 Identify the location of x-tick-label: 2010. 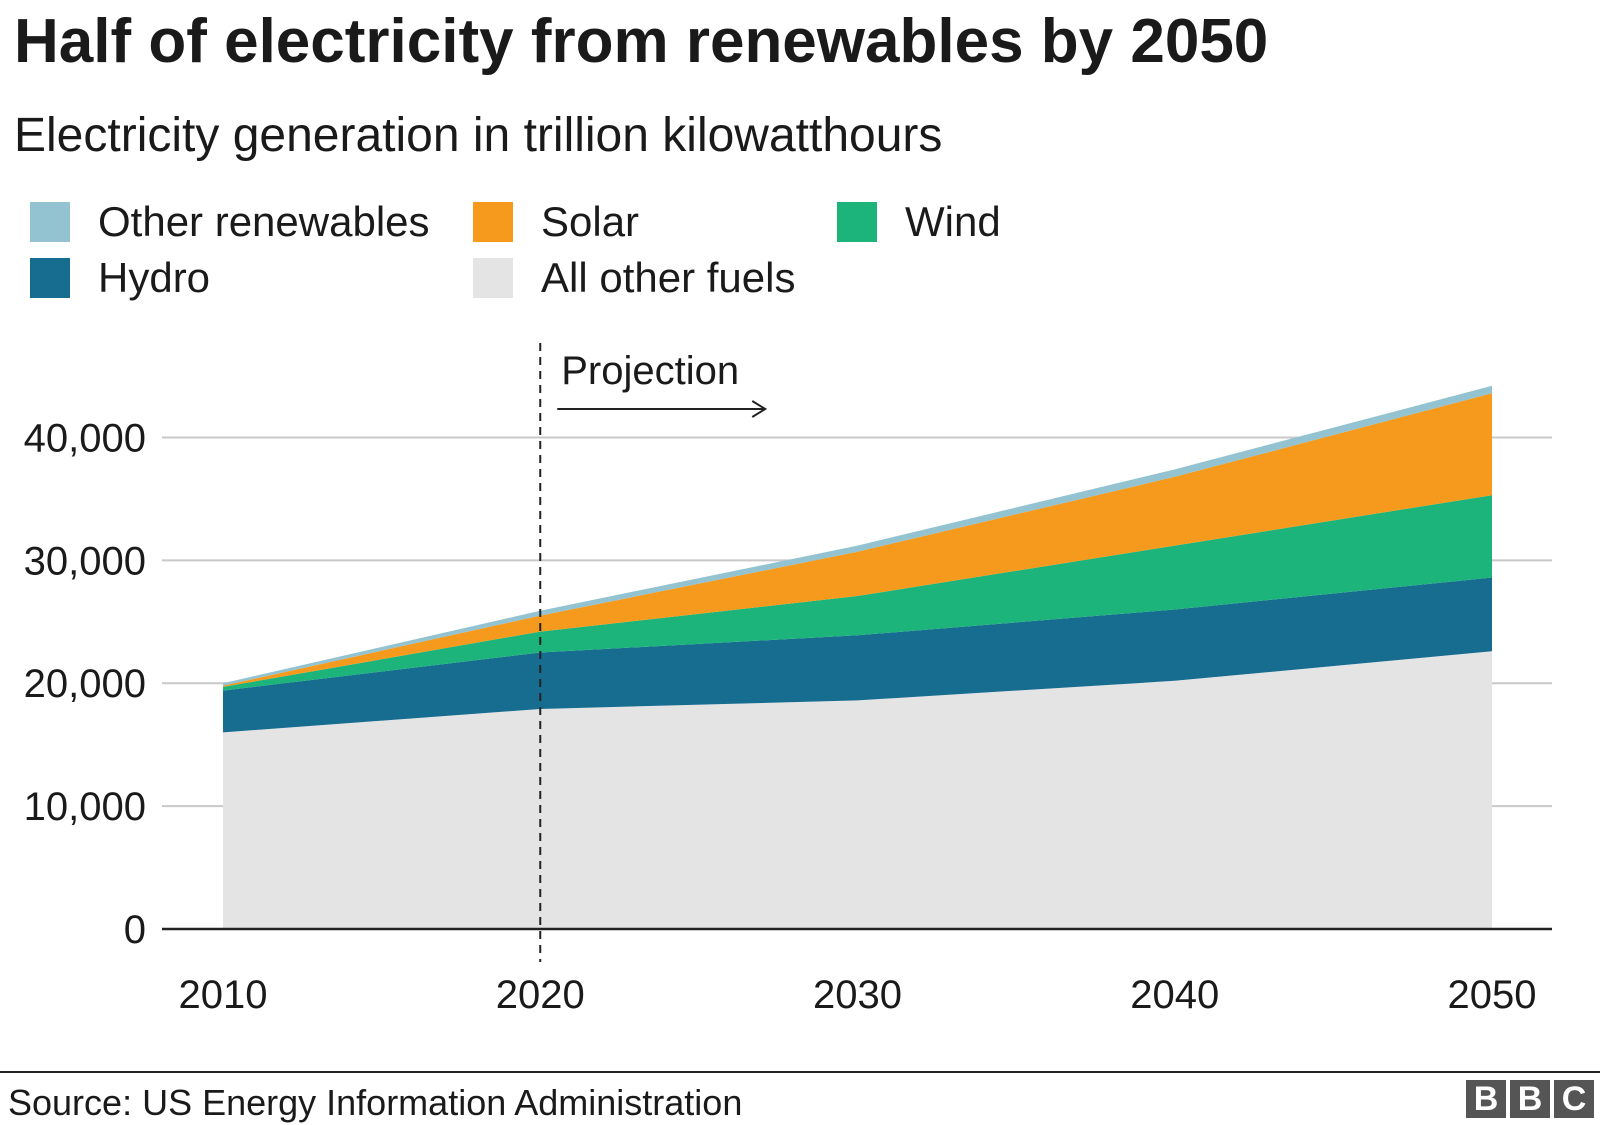
(223, 995).